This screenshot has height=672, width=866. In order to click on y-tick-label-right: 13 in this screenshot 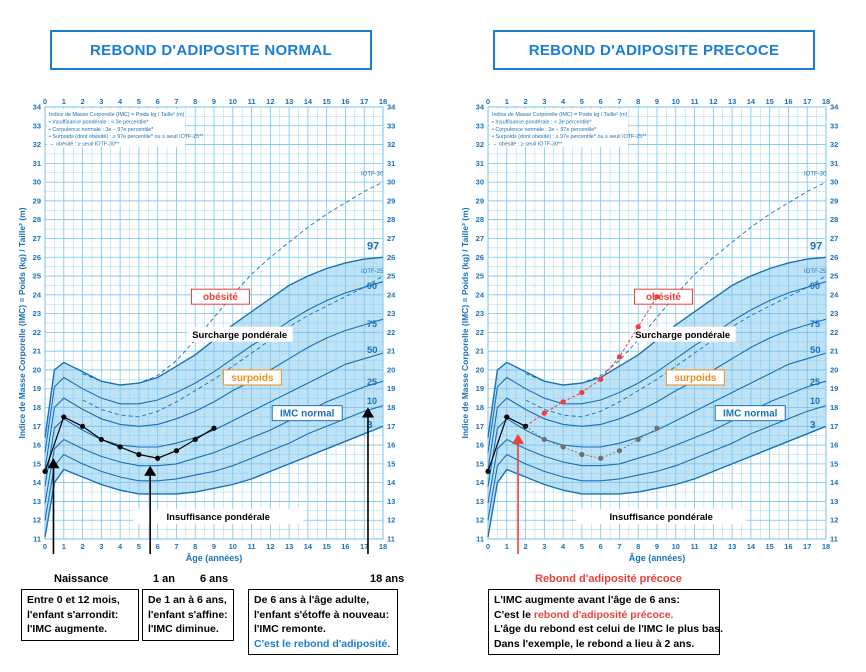, I will do `click(391, 501)`.